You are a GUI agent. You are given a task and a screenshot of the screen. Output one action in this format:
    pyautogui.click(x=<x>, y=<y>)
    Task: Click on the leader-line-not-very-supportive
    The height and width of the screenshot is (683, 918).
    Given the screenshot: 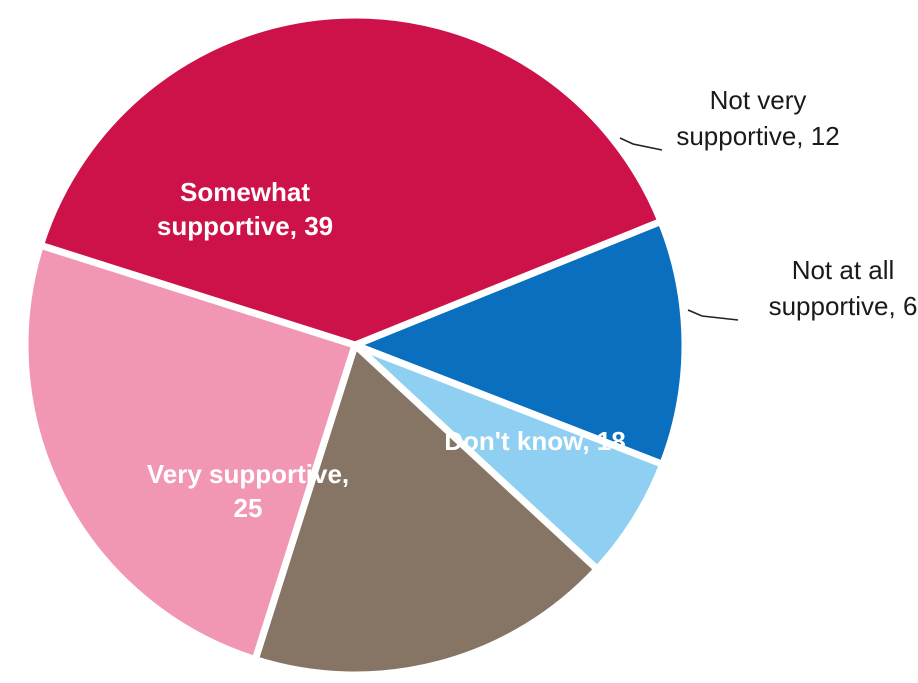 What is the action you would take?
    pyautogui.click(x=641, y=144)
    